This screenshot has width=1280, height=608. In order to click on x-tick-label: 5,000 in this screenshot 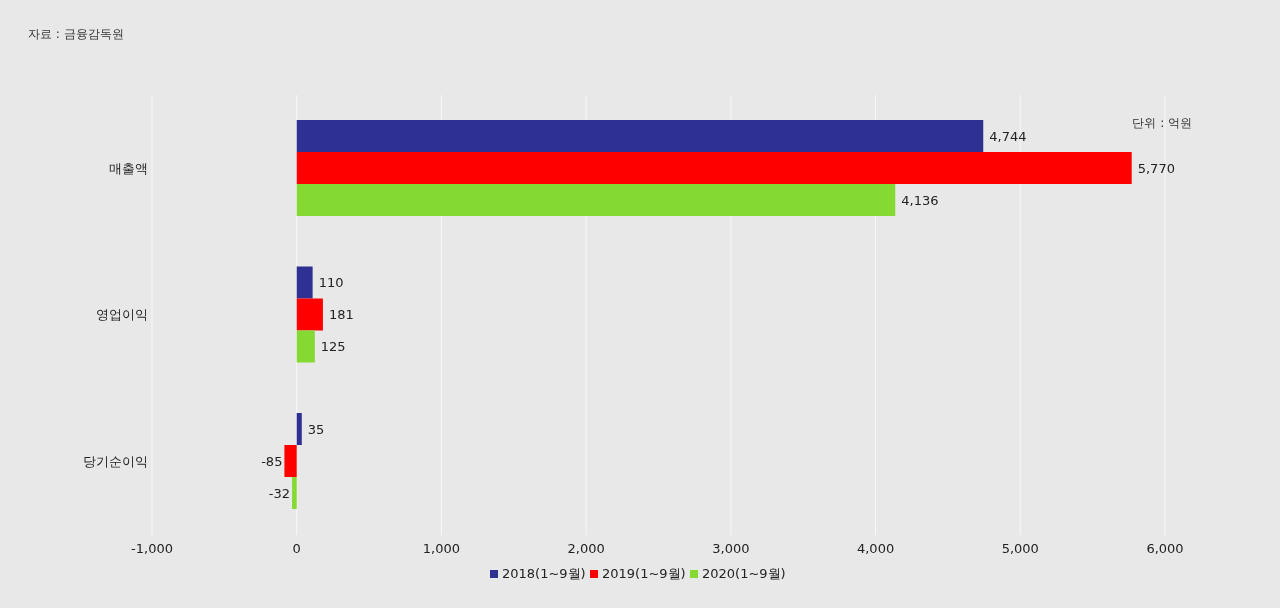, I will do `click(1020, 548)`.